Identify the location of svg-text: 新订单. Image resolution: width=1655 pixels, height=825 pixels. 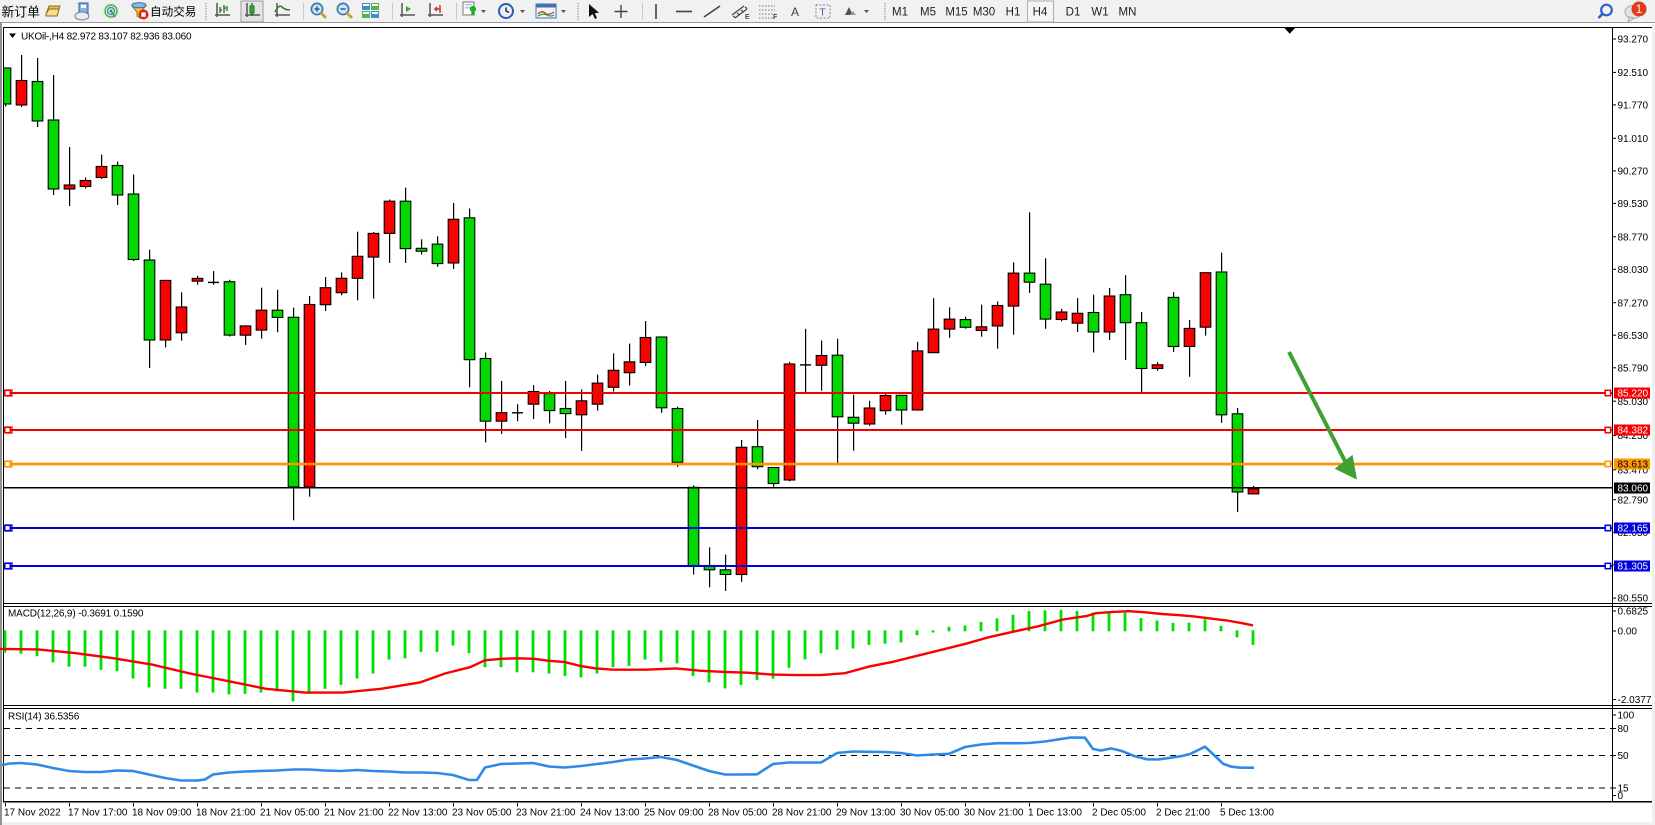
(21, 12).